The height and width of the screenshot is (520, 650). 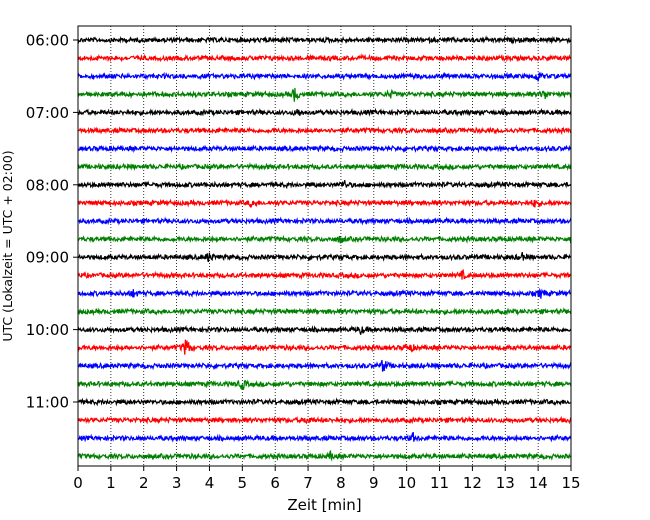 I want to click on x-tick-label: 10, so click(x=406, y=483).